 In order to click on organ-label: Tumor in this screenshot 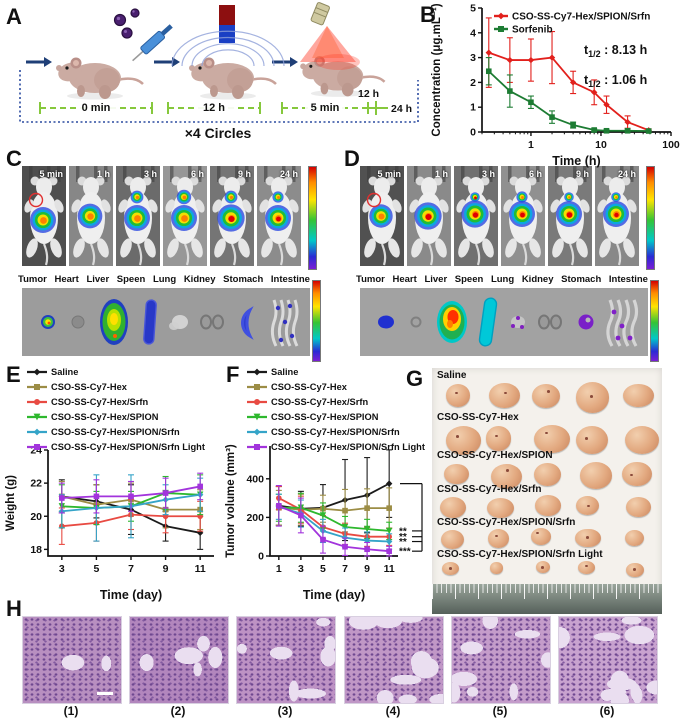, I will do `click(370, 279)`.